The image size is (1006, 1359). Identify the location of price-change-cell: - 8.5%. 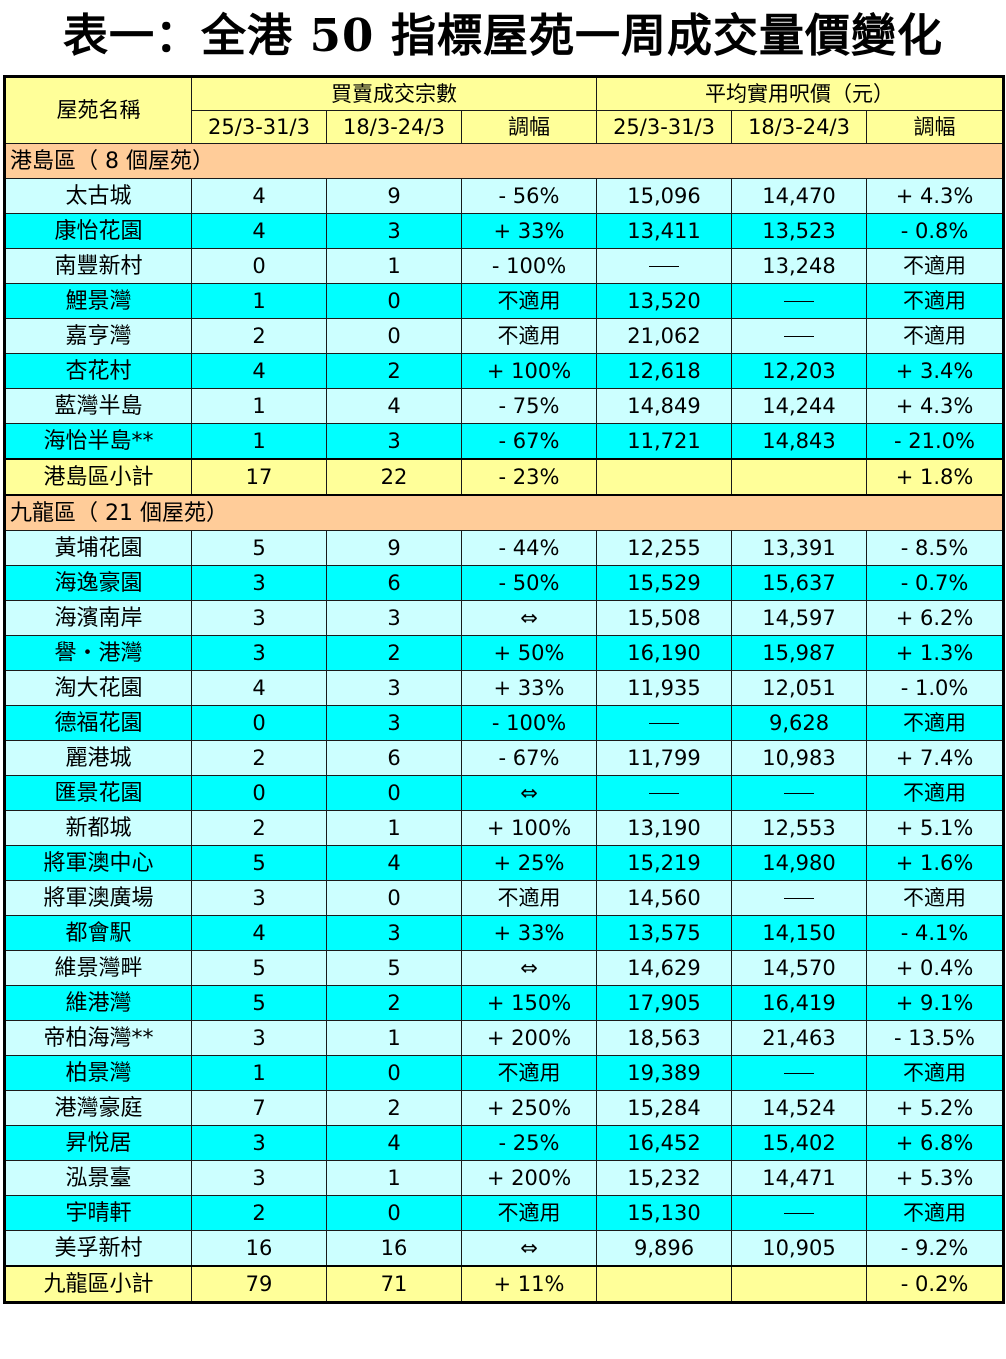
(935, 548).